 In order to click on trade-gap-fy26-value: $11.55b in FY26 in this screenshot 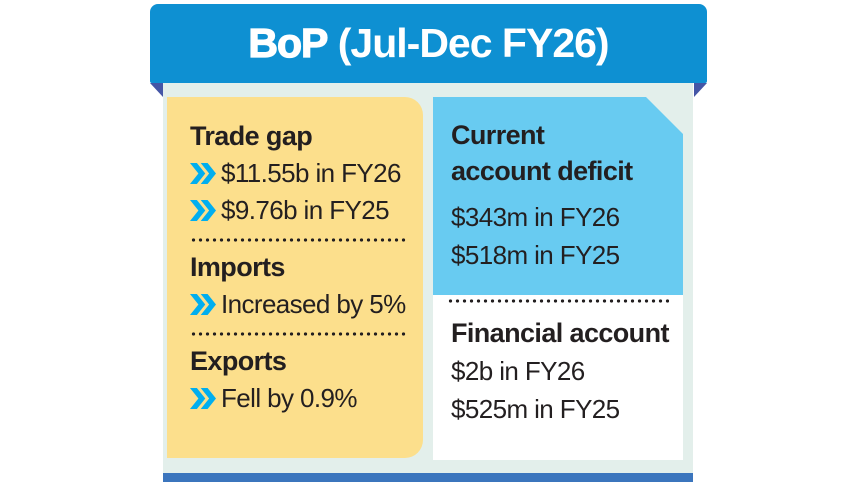, I will do `click(311, 173)`.